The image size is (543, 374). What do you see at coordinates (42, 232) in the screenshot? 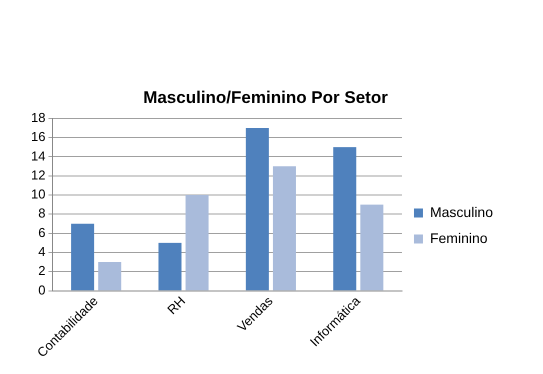
I see `y-tick-label: 6` at bounding box center [42, 232].